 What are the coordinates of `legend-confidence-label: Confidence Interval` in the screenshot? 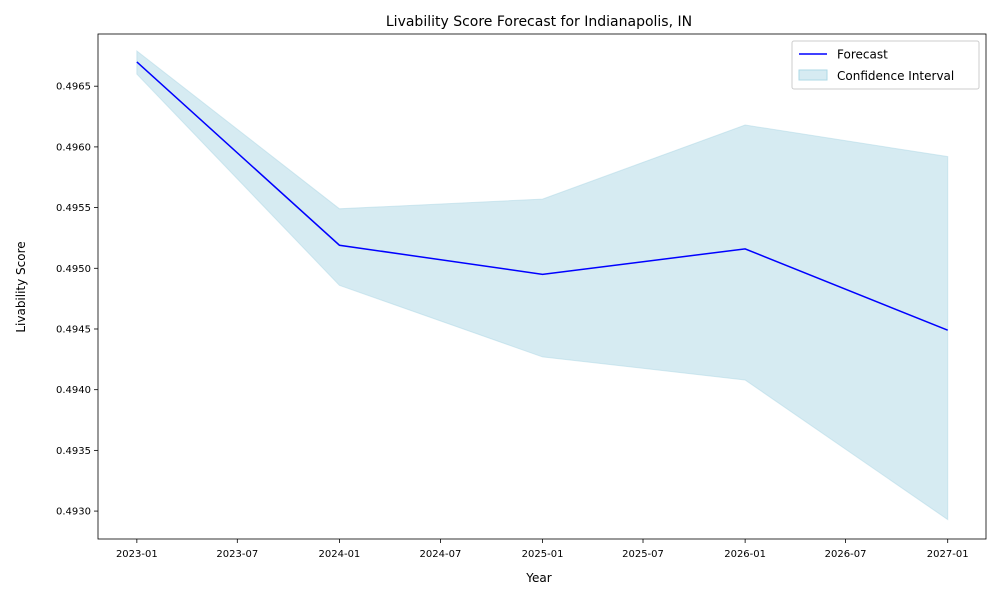 It's located at (895, 76).